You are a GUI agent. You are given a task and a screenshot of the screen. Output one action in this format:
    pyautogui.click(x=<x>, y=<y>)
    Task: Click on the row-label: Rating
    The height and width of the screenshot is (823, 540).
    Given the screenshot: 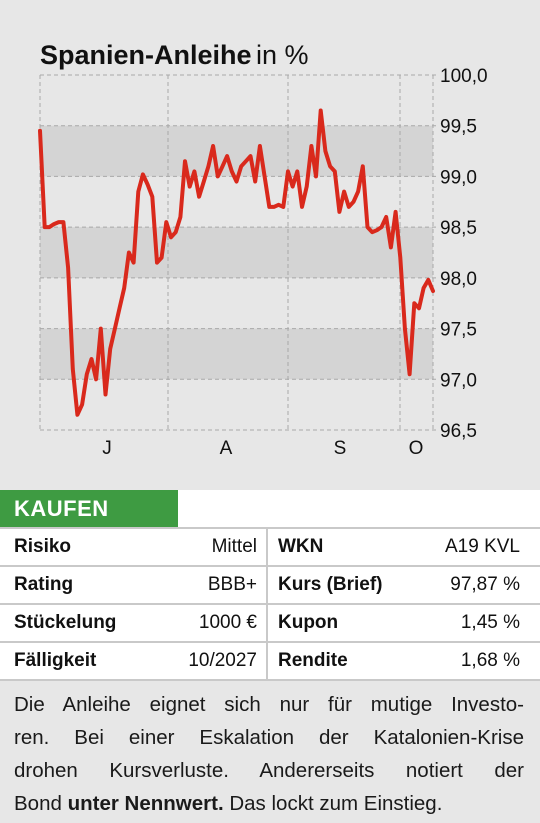 What is the action you would take?
    pyautogui.click(x=44, y=584)
    